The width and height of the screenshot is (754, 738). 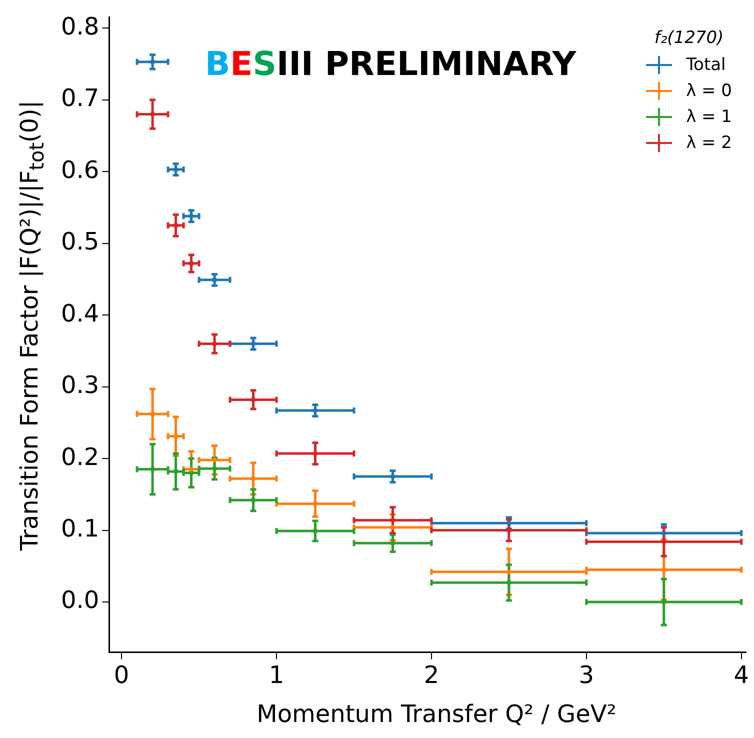 What do you see at coordinates (80, 385) in the screenshot?
I see `y-tick-label: 0.3` at bounding box center [80, 385].